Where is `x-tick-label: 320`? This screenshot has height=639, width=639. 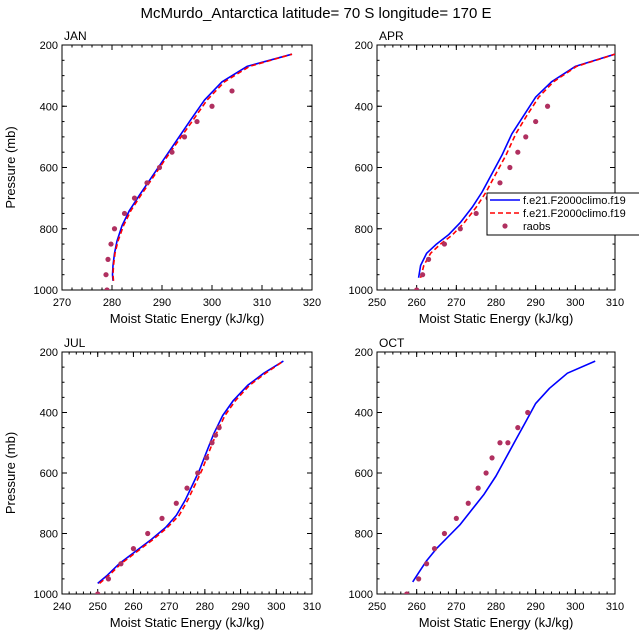
x-tick-label: 320 is located at coordinates (312, 303).